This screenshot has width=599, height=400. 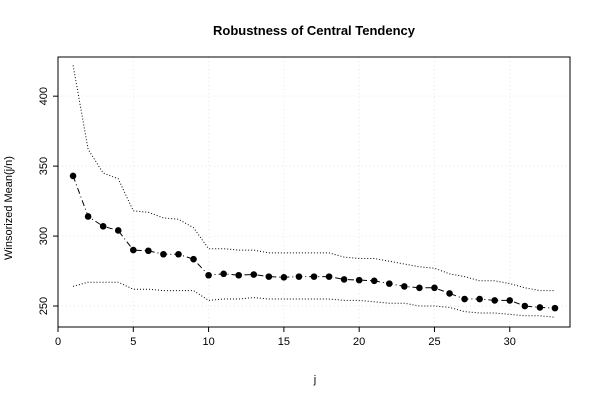 I want to click on y-tick-label: 300, so click(x=44, y=236).